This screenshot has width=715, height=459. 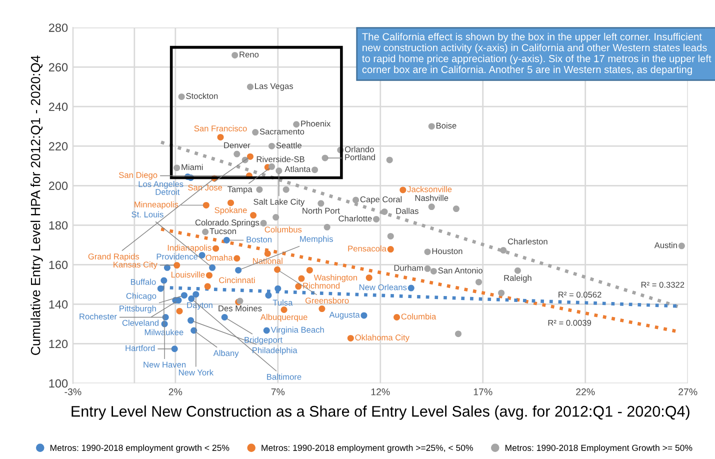 I want to click on annotation: Des Moines, so click(x=240, y=308).